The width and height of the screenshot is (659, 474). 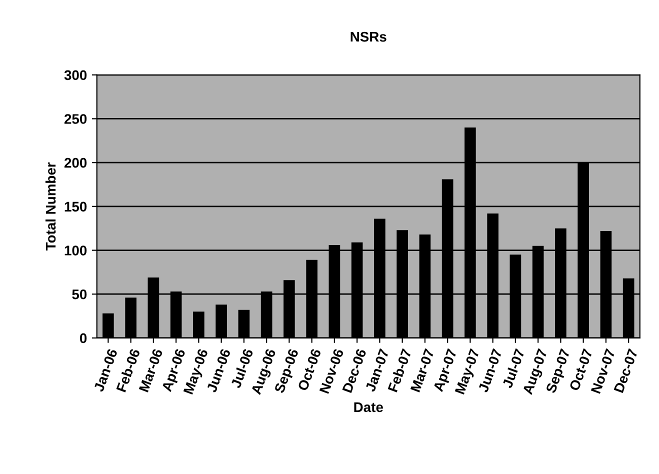 What do you see at coordinates (106, 370) in the screenshot?
I see `x-tick-label: Jan-06` at bounding box center [106, 370].